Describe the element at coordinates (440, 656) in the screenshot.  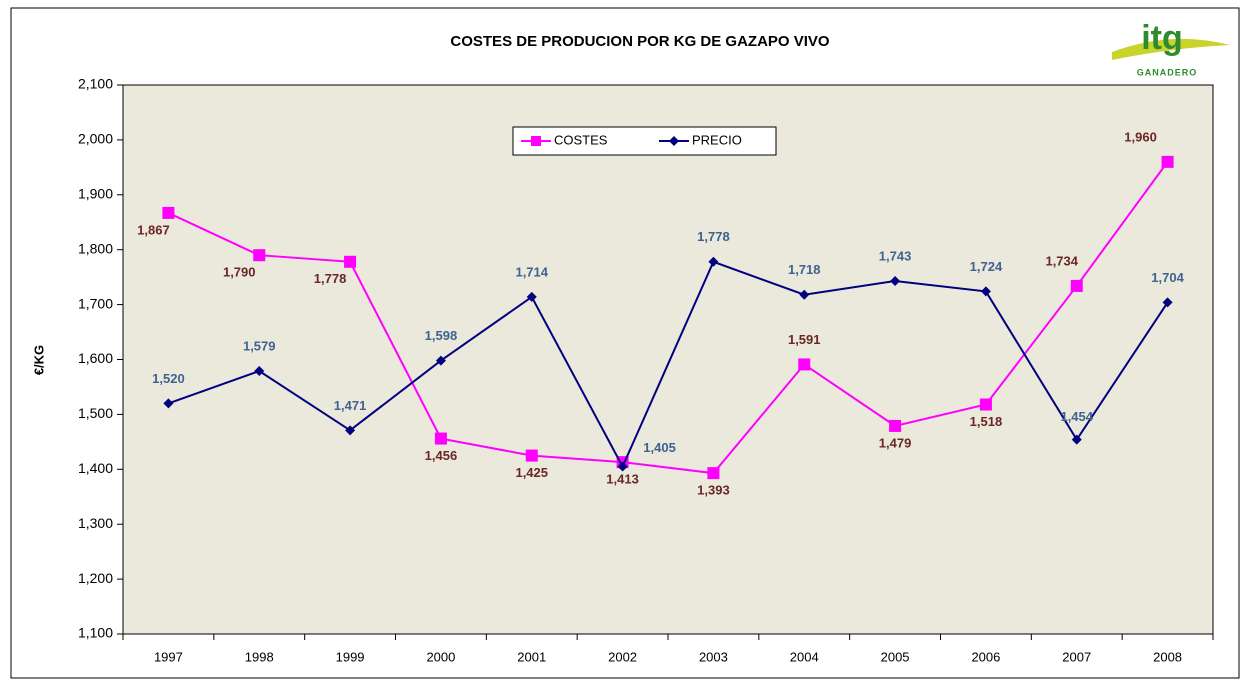
I see `x-tick-label: 2000` at that location.